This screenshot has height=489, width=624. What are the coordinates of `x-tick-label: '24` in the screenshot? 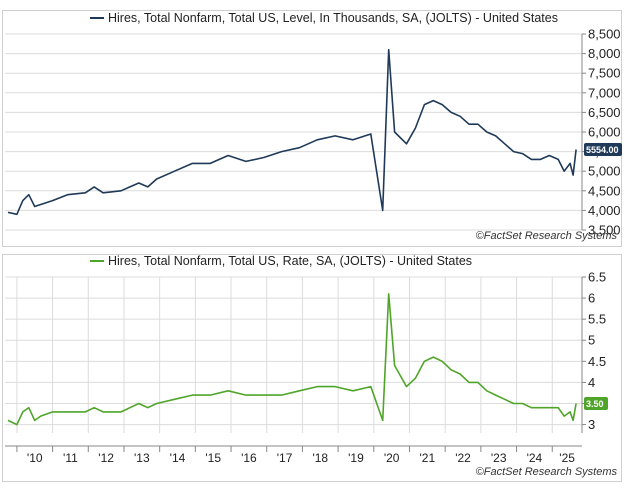 It's located at (535, 458).